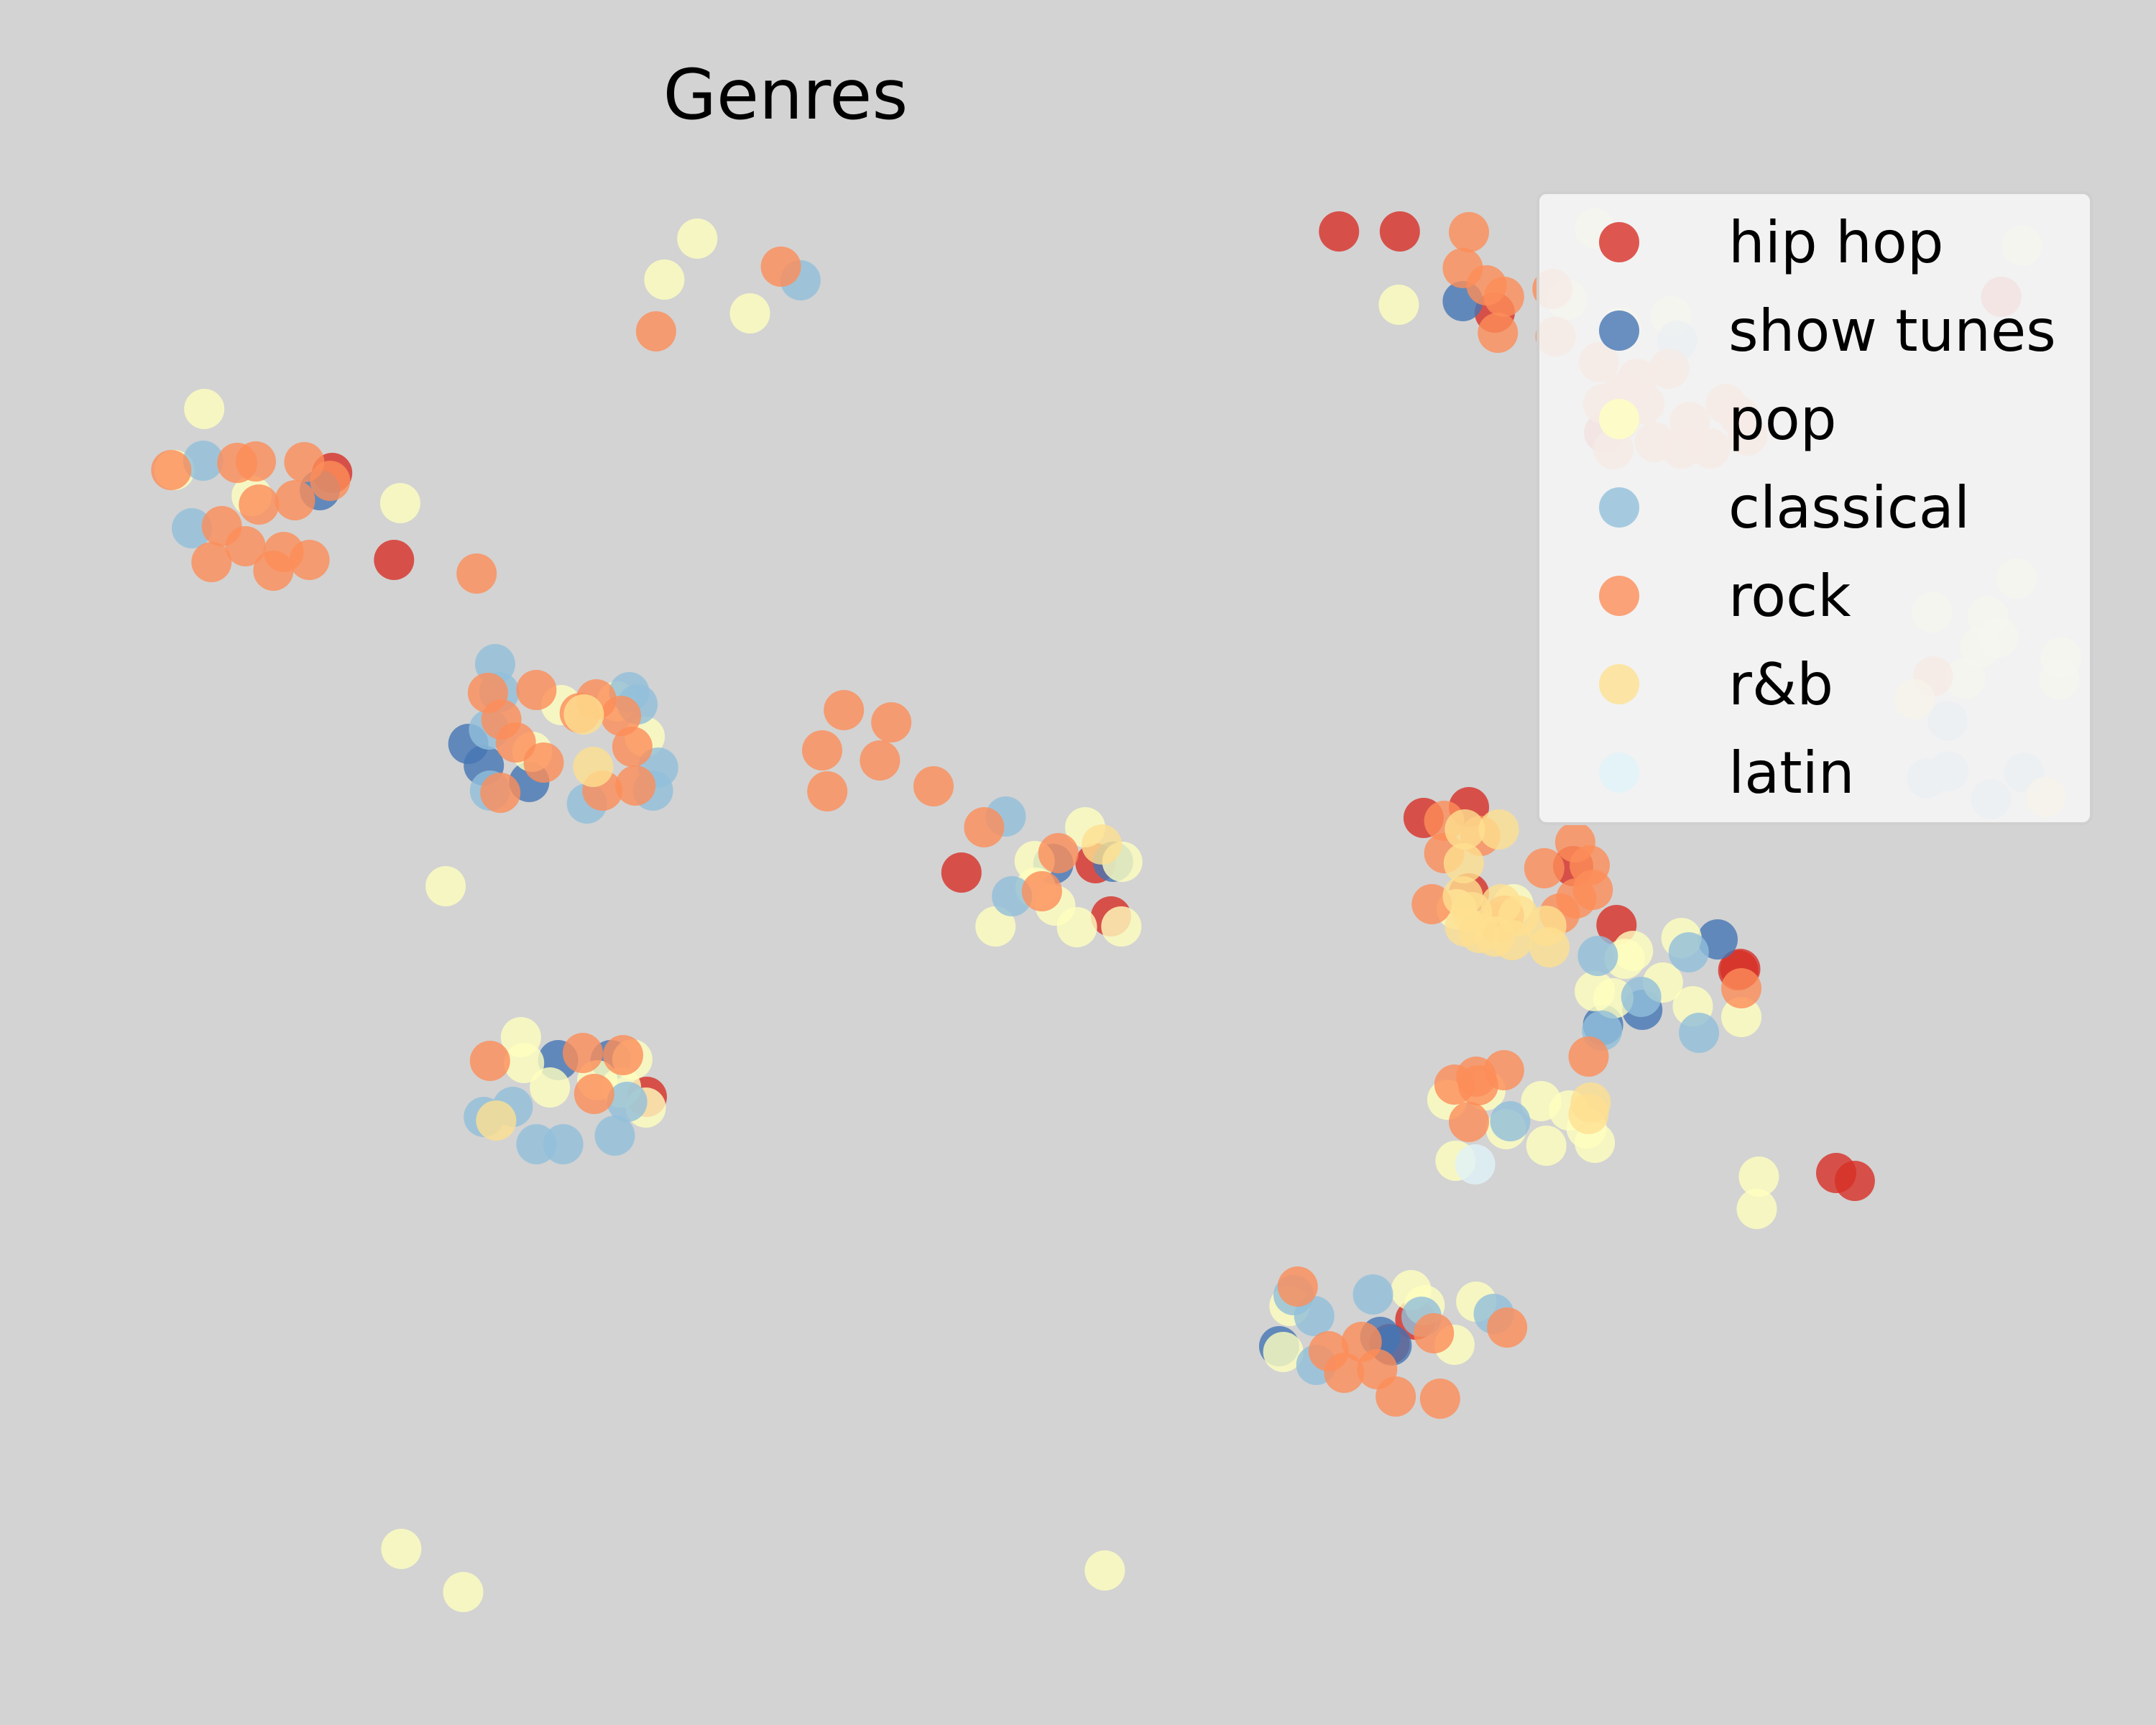  I want to click on data-point-latin, so click(1475, 1164).